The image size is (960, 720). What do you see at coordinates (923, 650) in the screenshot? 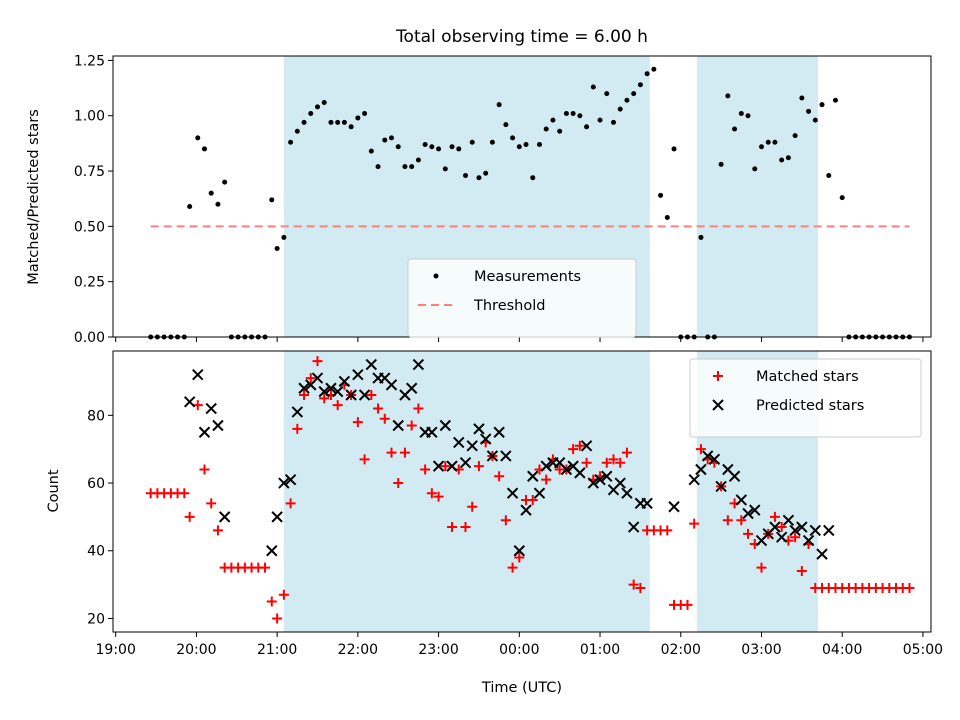
I see `x-tick-label: 05:00` at bounding box center [923, 650].